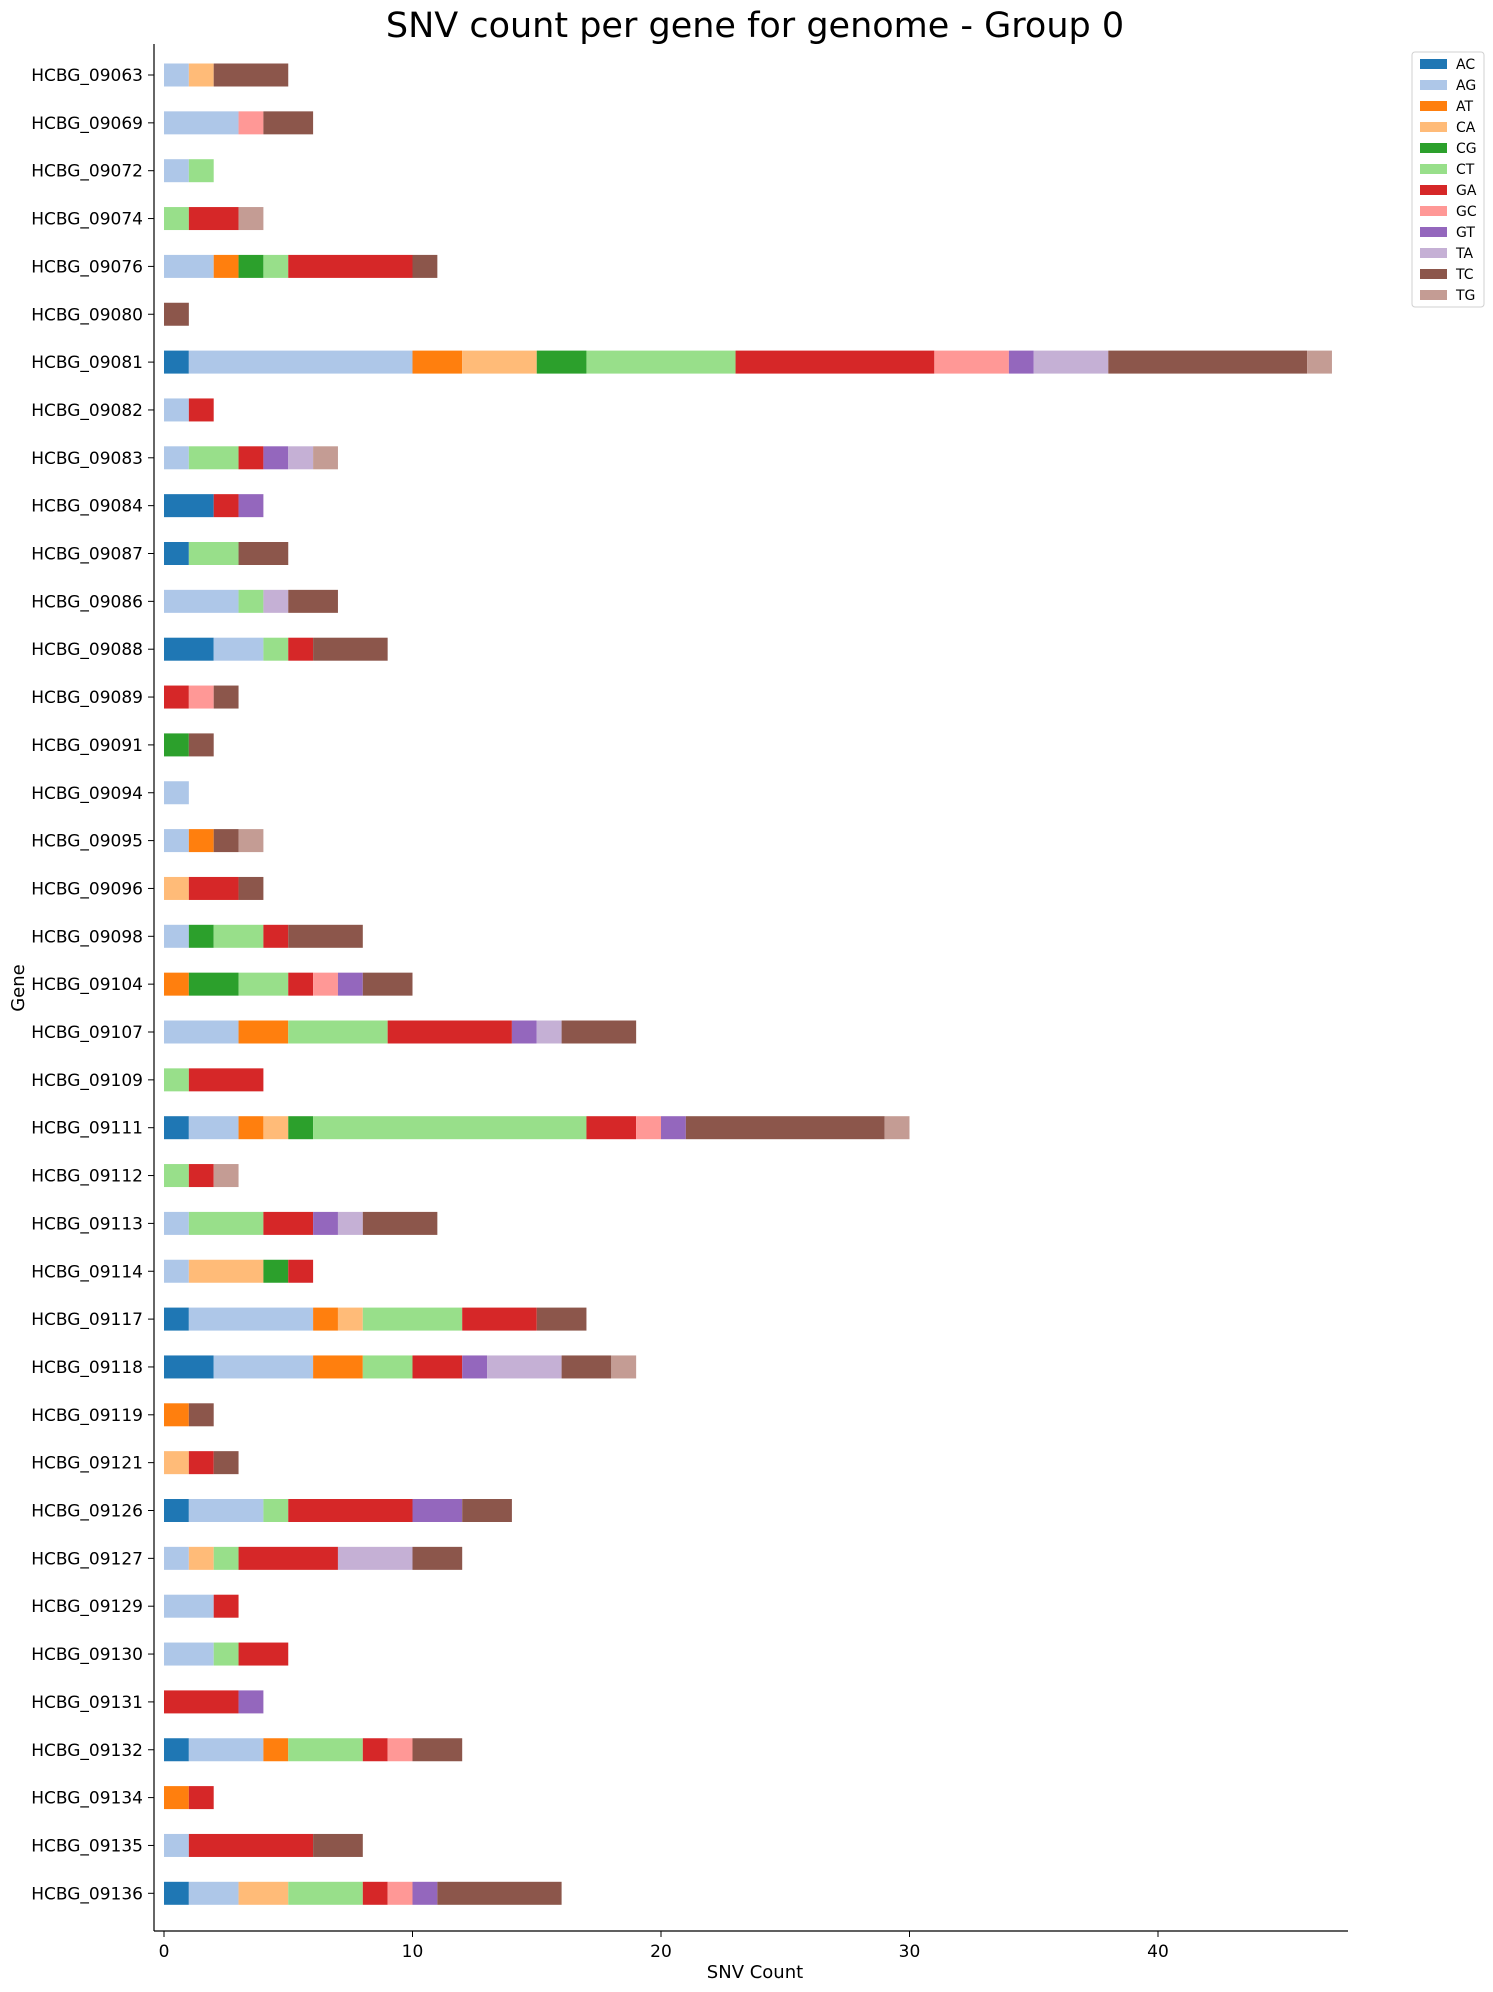  Describe the element at coordinates (87, 411) in the screenshot. I see `y-tick-label-hcbg_09082: HCBG_09082` at that location.